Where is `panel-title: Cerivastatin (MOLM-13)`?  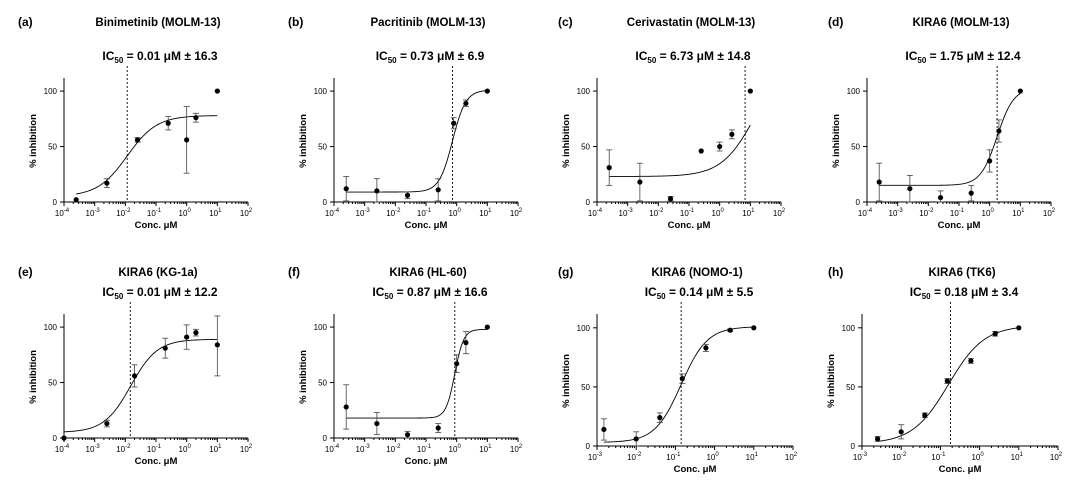
panel-title: Cerivastatin (MOLM-13) is located at coordinates (691, 23).